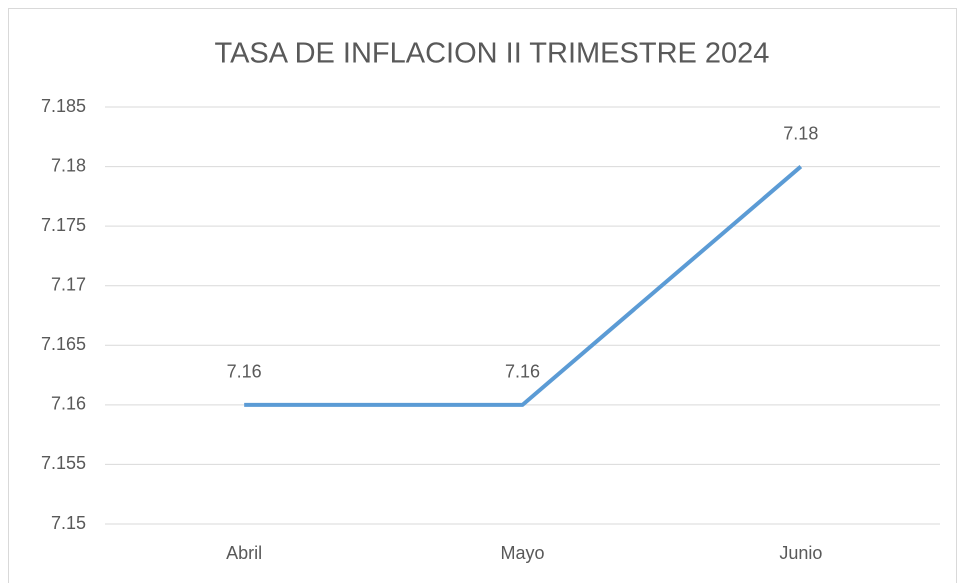 Image resolution: width=957 pixels, height=583 pixels. What do you see at coordinates (63, 463) in the screenshot?
I see `y-tick-label: 7.155` at bounding box center [63, 463].